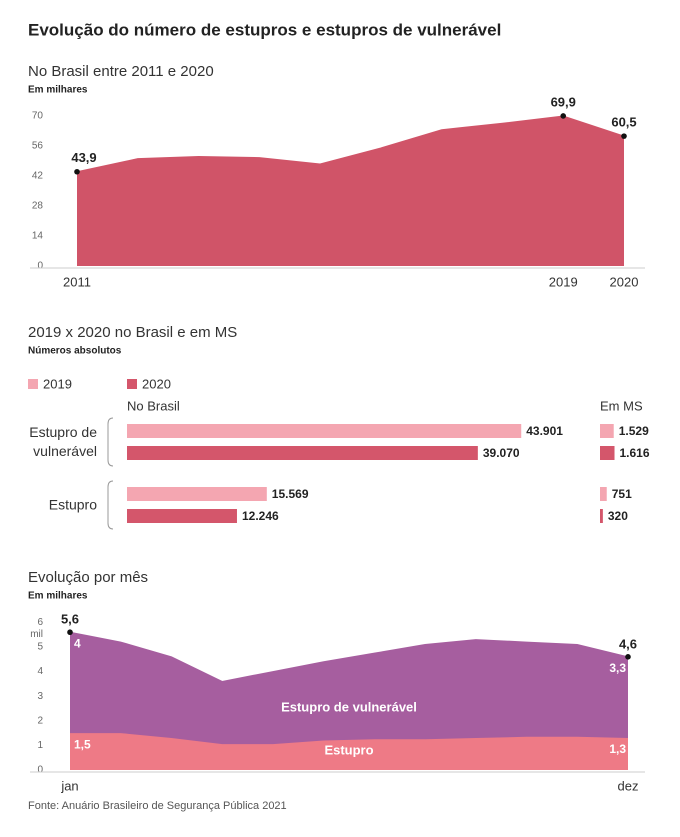  I want to click on total-label: 5,6, so click(70, 619).